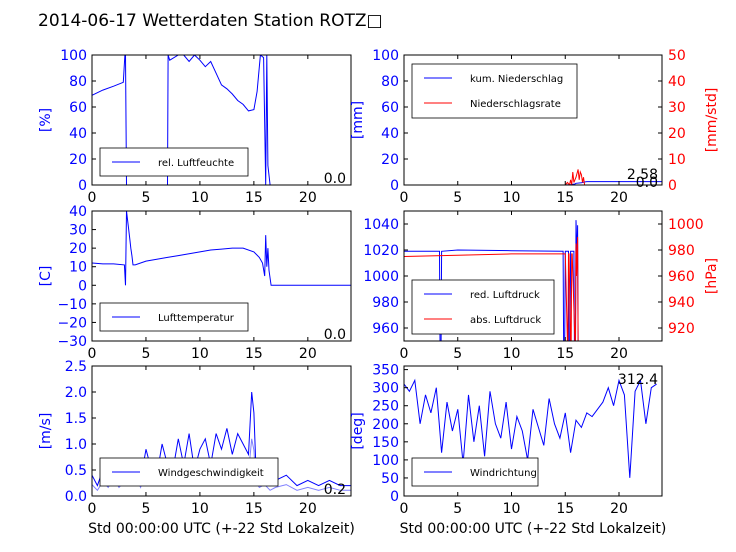 Image resolution: width=736 pixels, height=552 pixels. What do you see at coordinates (72, 342) in the screenshot?
I see `y-tick-label: −30` at bounding box center [72, 342].